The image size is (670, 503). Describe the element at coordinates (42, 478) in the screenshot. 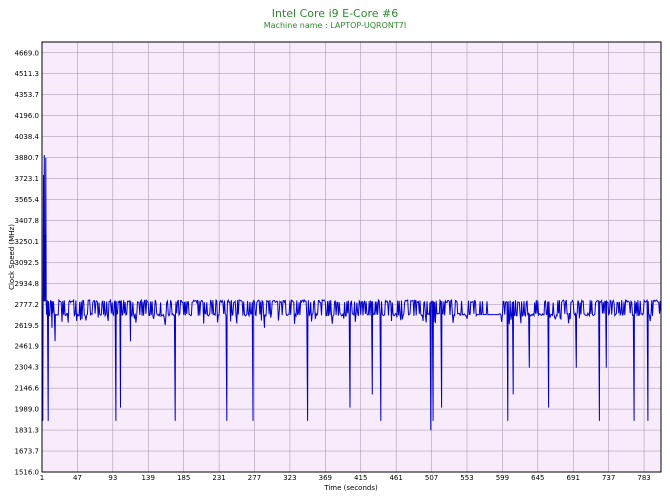

I see `x-tick-label: 1` at that location.